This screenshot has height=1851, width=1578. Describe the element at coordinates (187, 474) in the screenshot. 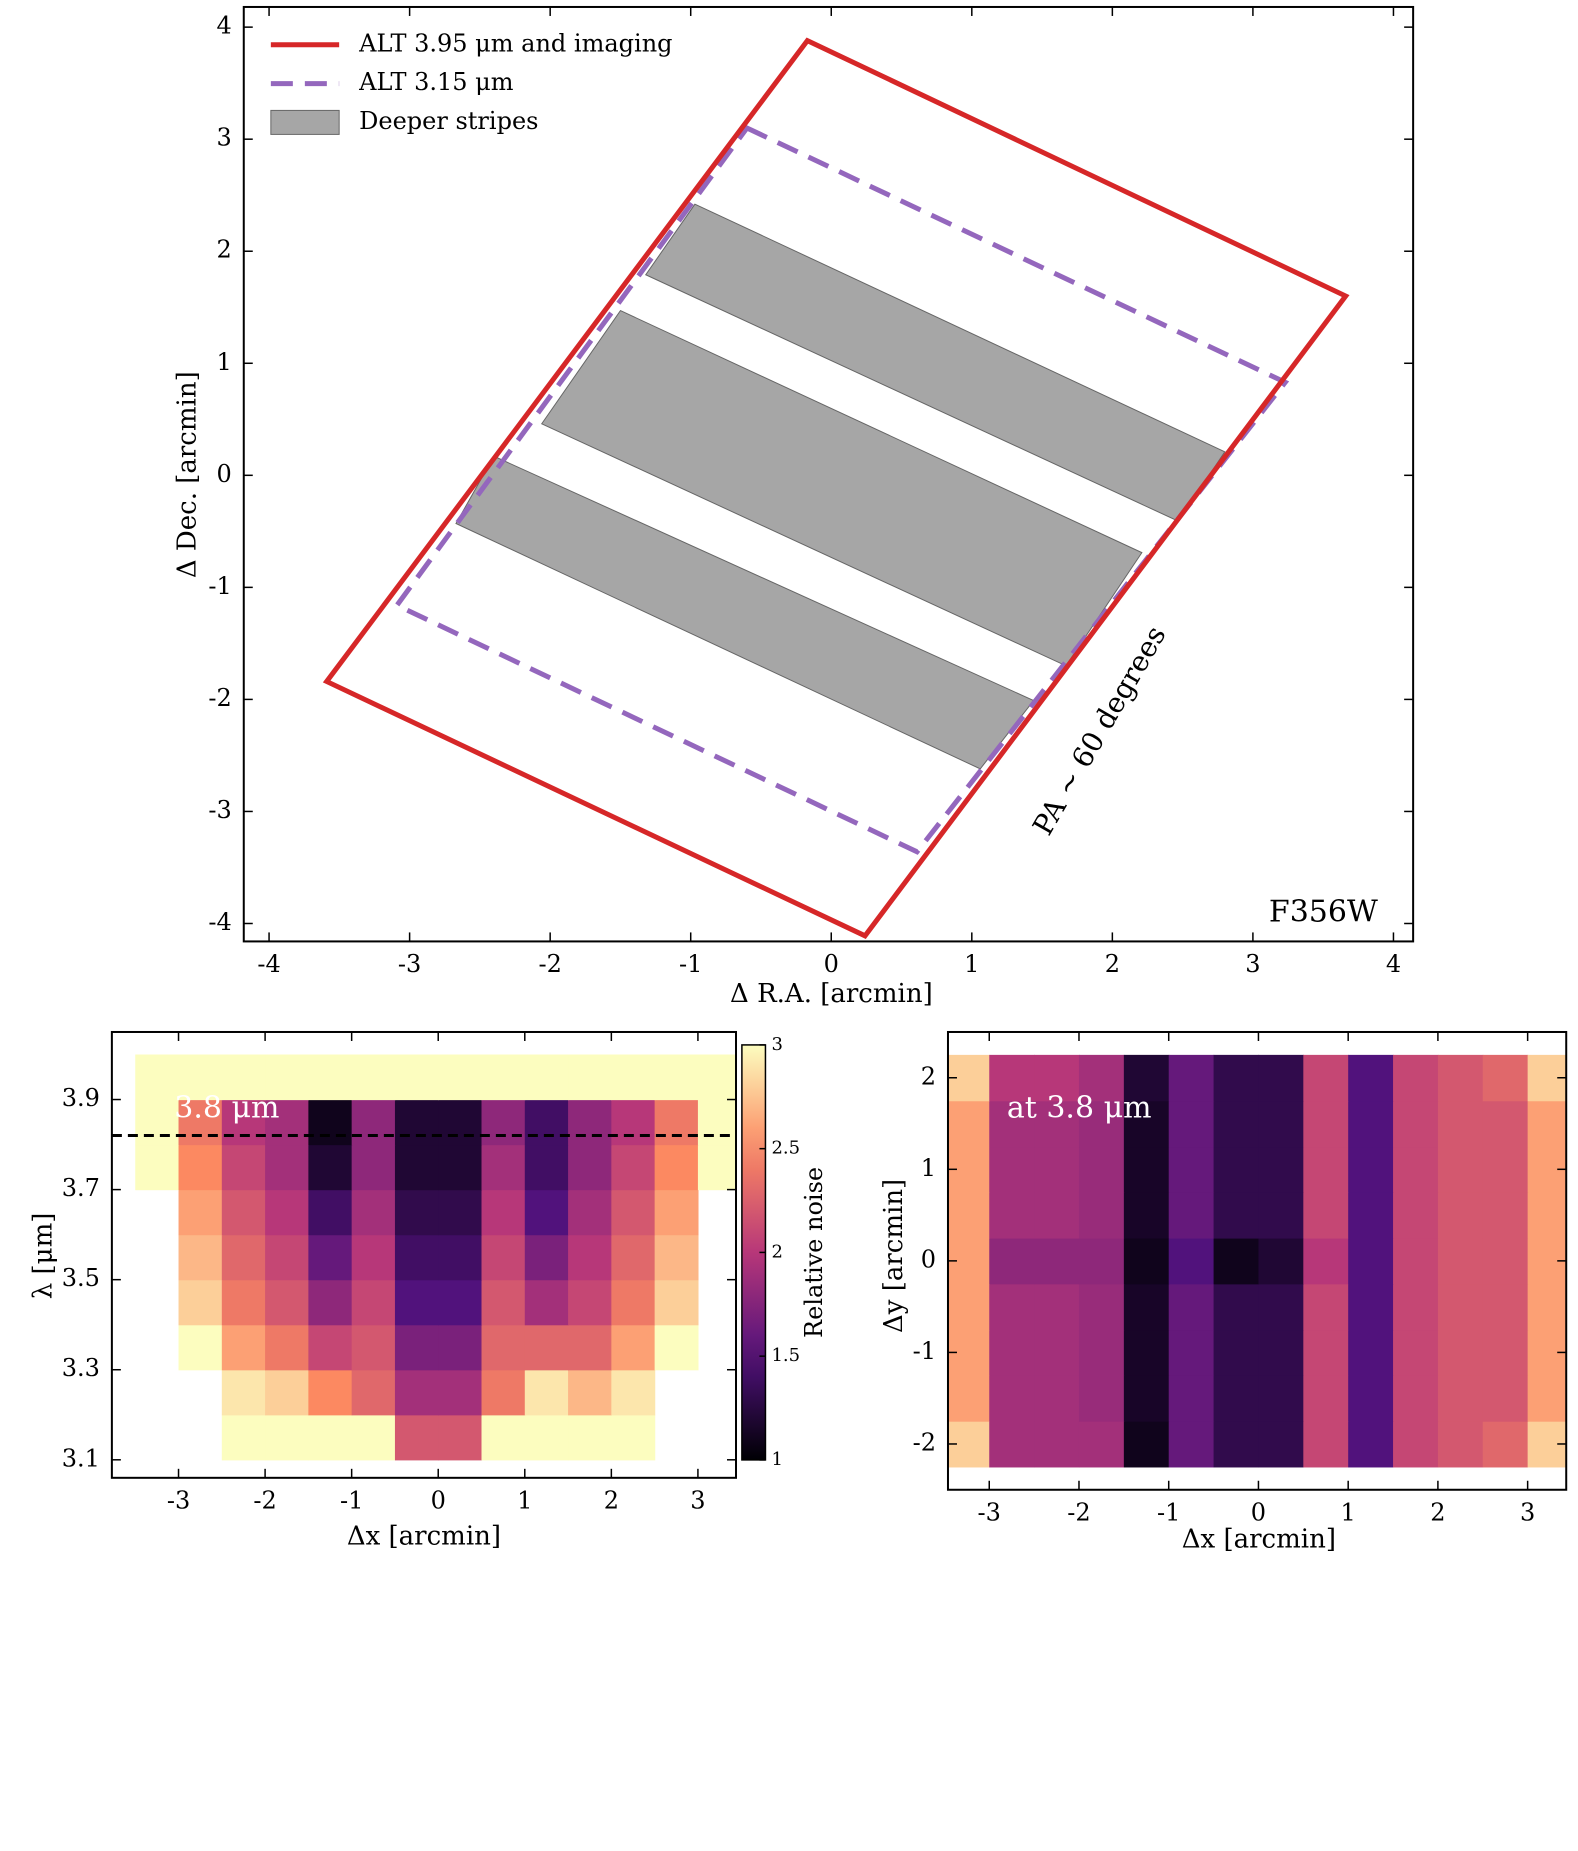

I see `y-axis-label: Δ Dec. [arcmin]` at that location.